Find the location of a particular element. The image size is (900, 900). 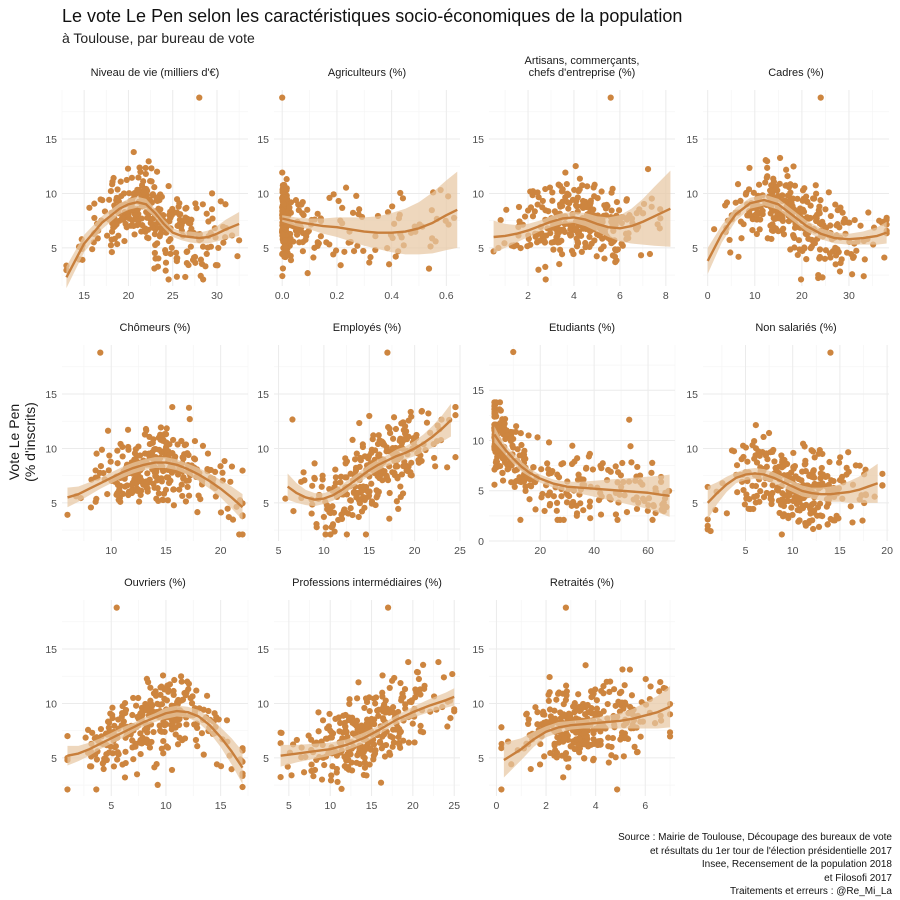

y-tick-label: 15 is located at coordinates (692, 140).